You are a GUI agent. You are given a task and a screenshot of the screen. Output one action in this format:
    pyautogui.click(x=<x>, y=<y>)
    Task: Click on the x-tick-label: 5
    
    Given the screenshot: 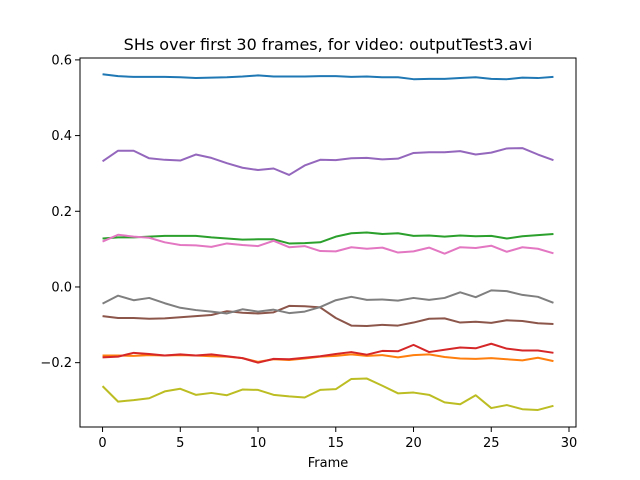 What is the action you would take?
    pyautogui.click(x=180, y=443)
    